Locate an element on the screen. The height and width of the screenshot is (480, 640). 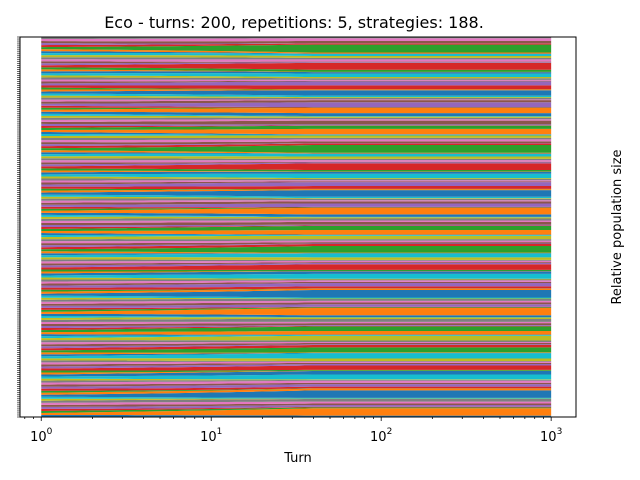
x-tick-label: 10² is located at coordinates (381, 436).